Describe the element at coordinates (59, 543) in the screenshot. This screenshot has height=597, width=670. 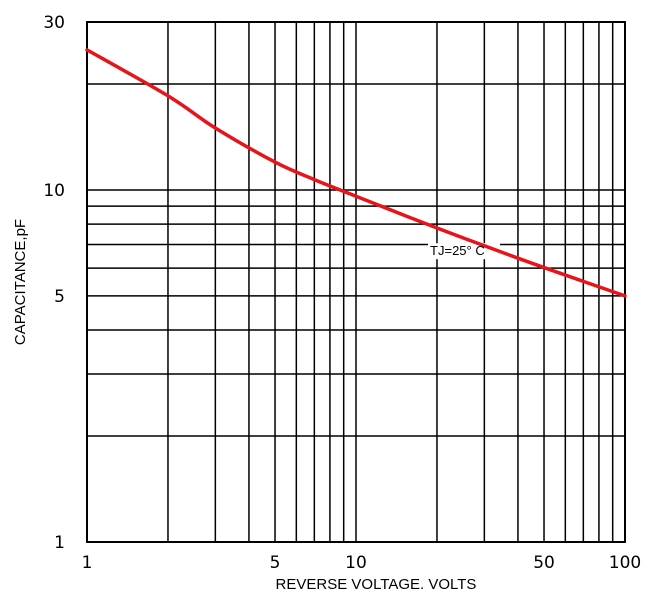
I see `y-tick-label-1: 1` at that location.